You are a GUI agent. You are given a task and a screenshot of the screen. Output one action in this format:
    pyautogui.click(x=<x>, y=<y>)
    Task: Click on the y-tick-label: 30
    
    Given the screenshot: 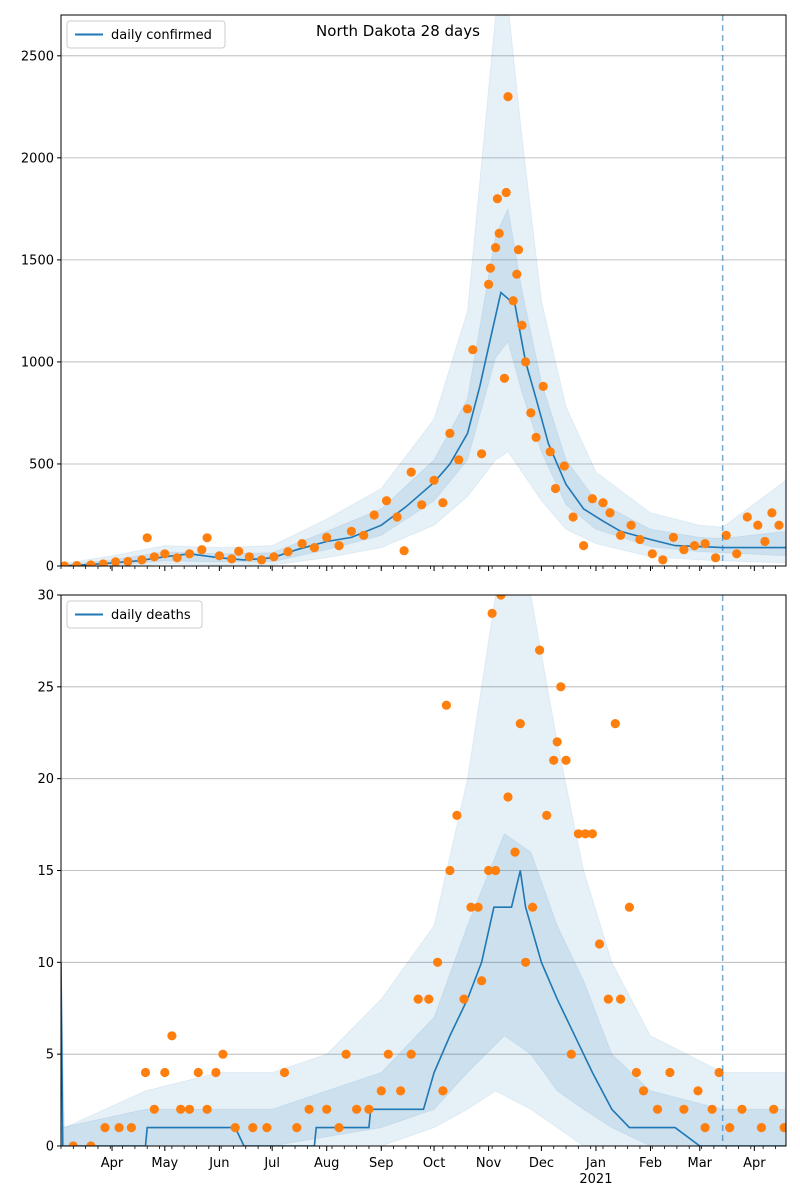 What is the action you would take?
    pyautogui.click(x=45, y=596)
    